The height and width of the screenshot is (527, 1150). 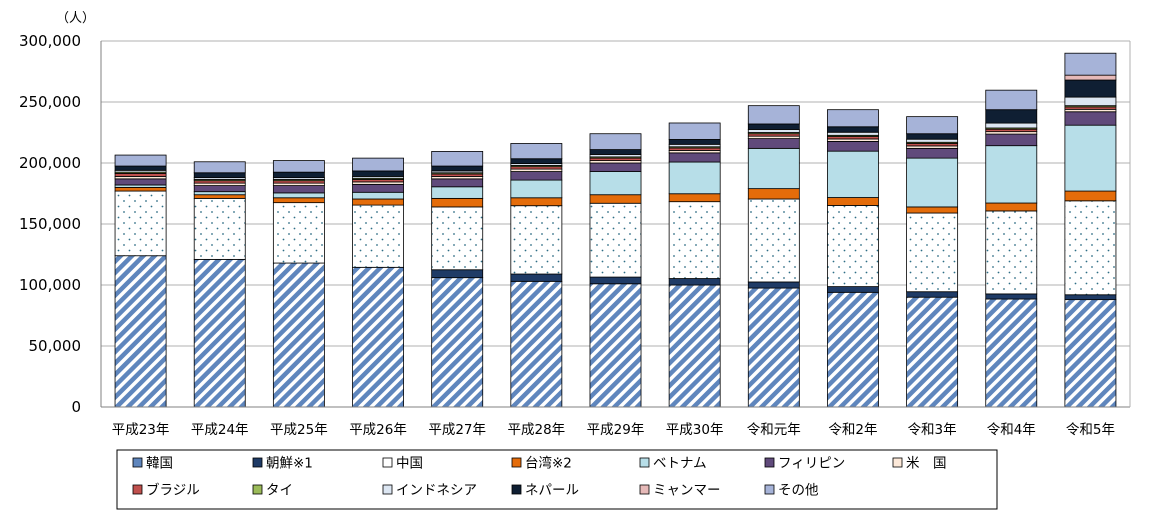 I want to click on x-tick-label: 平成28年, so click(x=537, y=430).